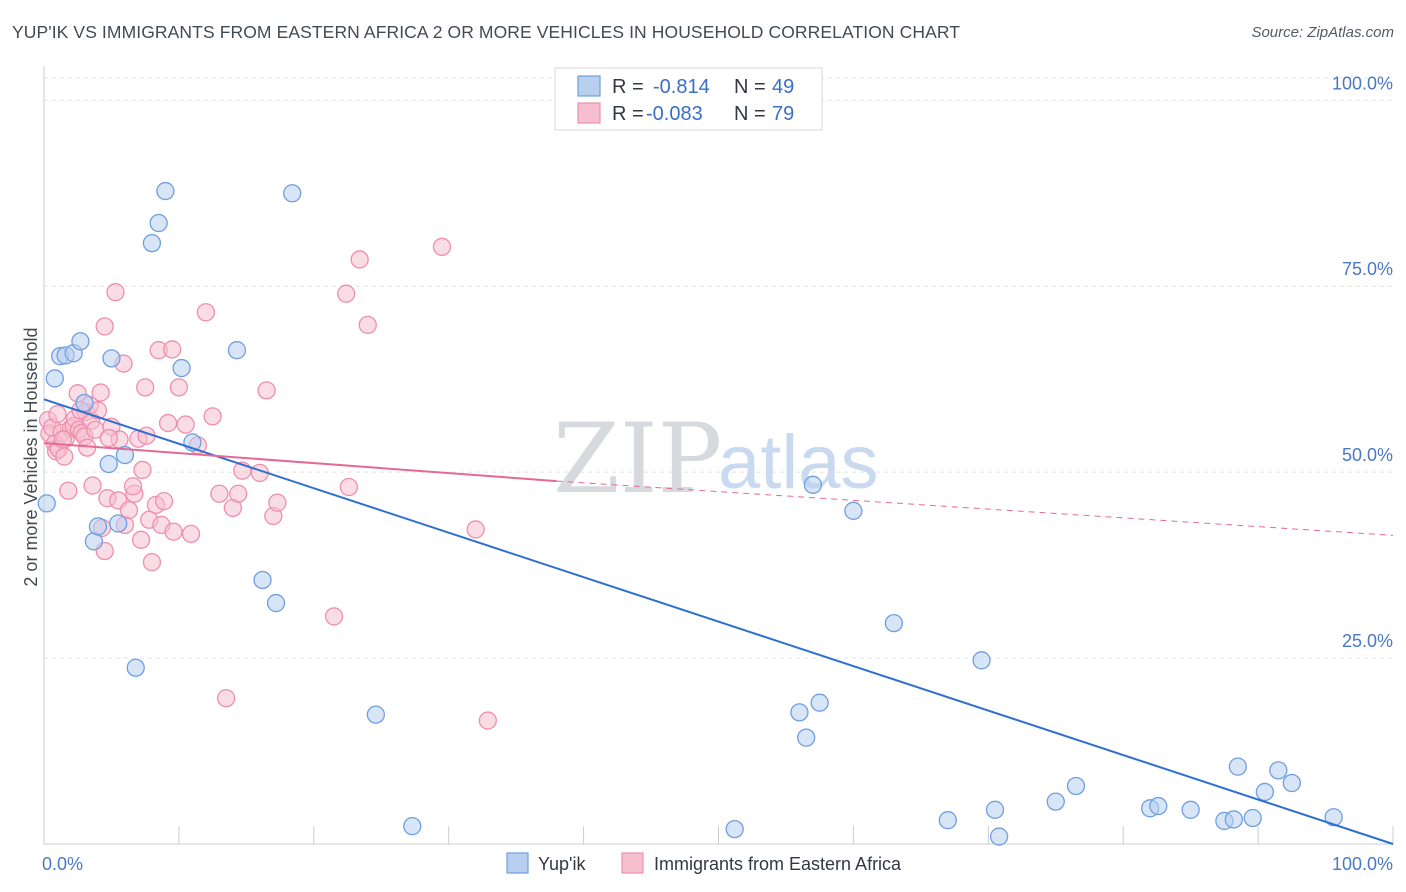  I want to click on y-tick-label-2: 75.0%, so click(1367, 269).